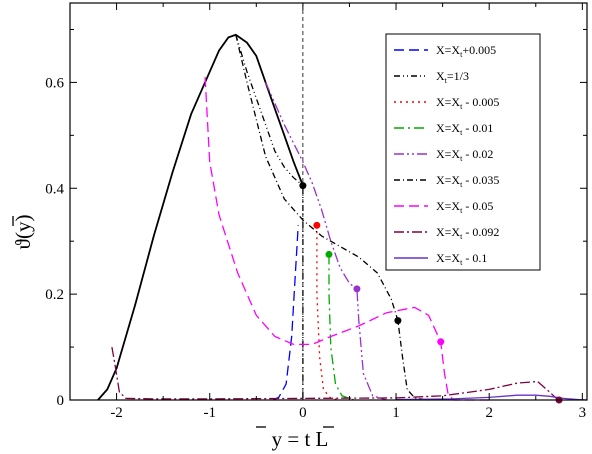  I want to click on y-axis-title-text: ϑ(y), so click(23, 232).